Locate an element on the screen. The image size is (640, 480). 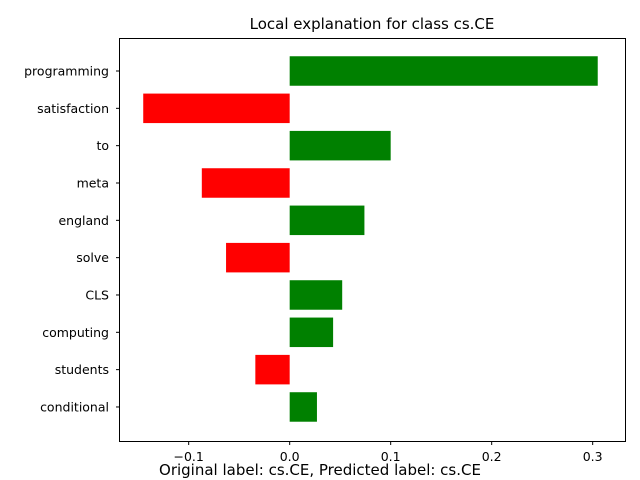
y-tick-label-conditional: conditional is located at coordinates (74, 406).